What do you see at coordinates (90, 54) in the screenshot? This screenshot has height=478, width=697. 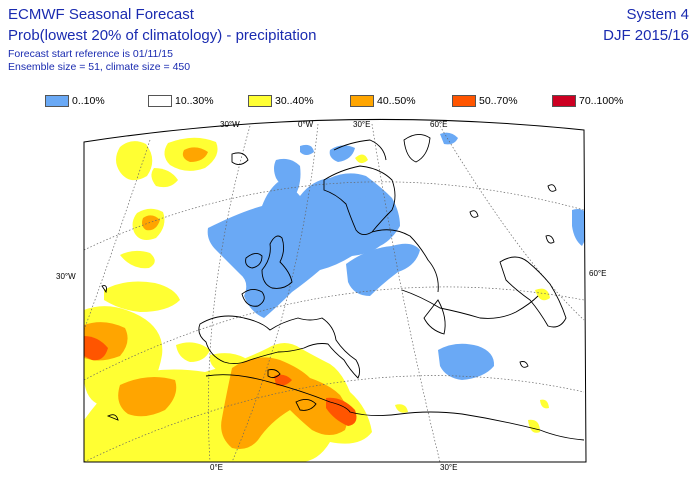 I see `forecast-start-text: Forecast start reference is 01/11/15` at bounding box center [90, 54].